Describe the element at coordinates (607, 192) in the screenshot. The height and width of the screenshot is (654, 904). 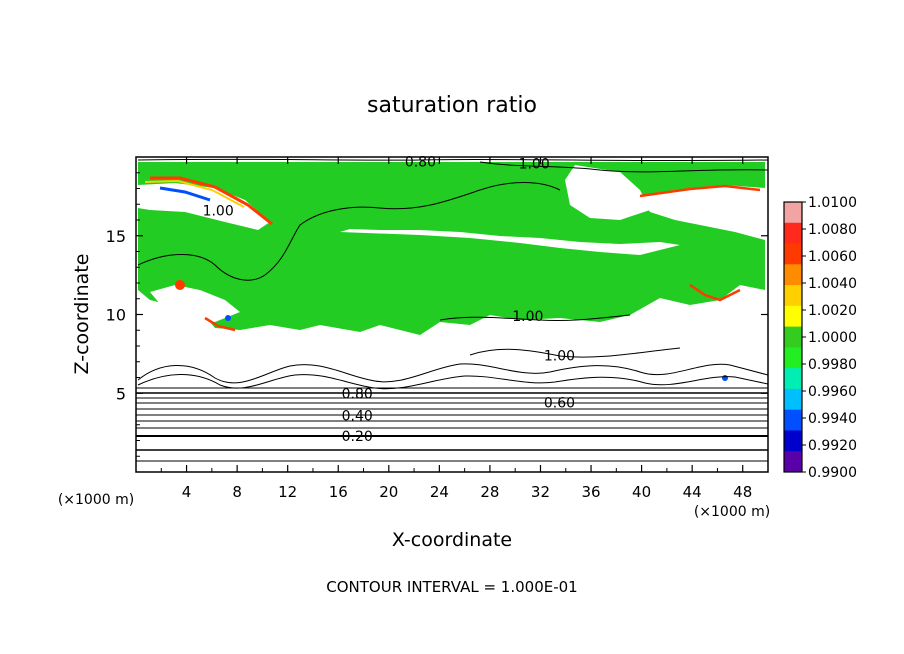
I see `subsaturated-patch-top-right` at that location.